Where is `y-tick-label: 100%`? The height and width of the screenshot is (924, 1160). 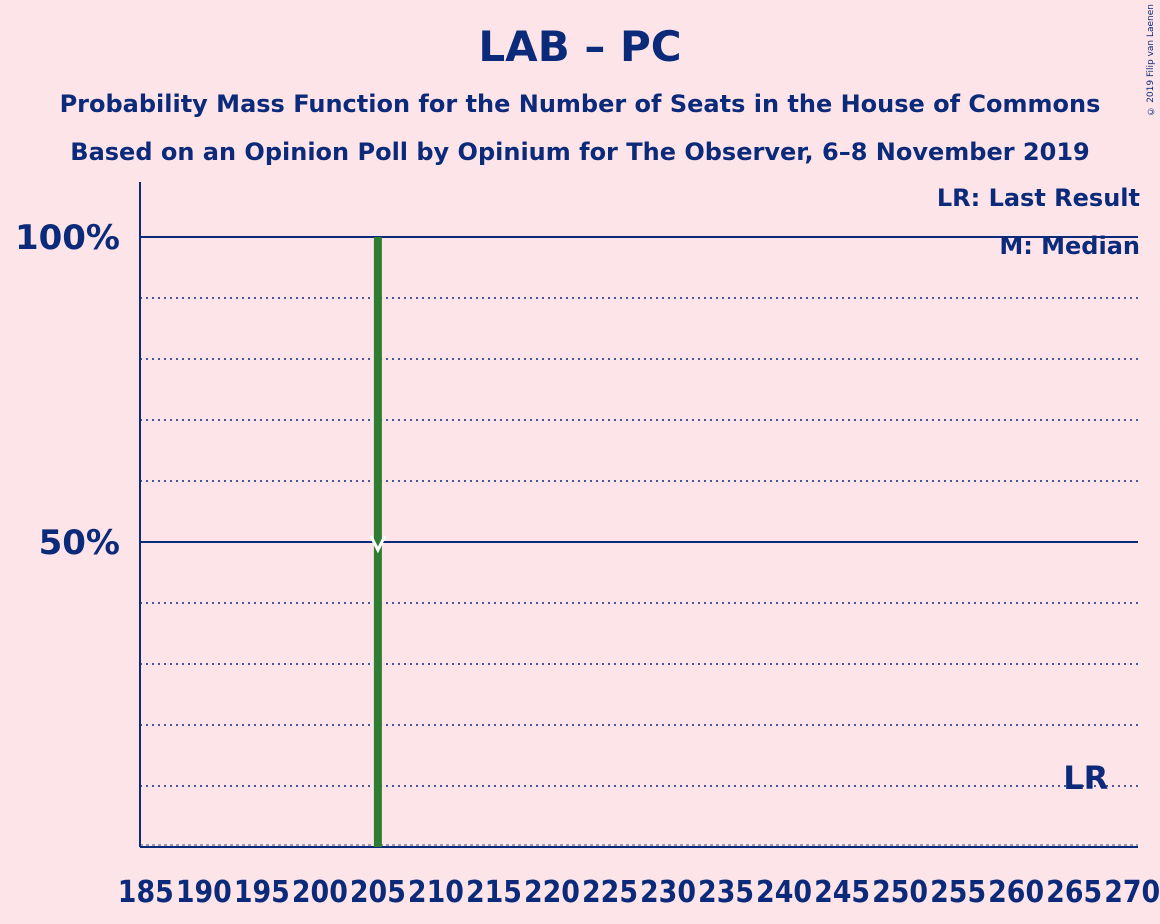 y-tick-label: 100% is located at coordinates (67, 238).